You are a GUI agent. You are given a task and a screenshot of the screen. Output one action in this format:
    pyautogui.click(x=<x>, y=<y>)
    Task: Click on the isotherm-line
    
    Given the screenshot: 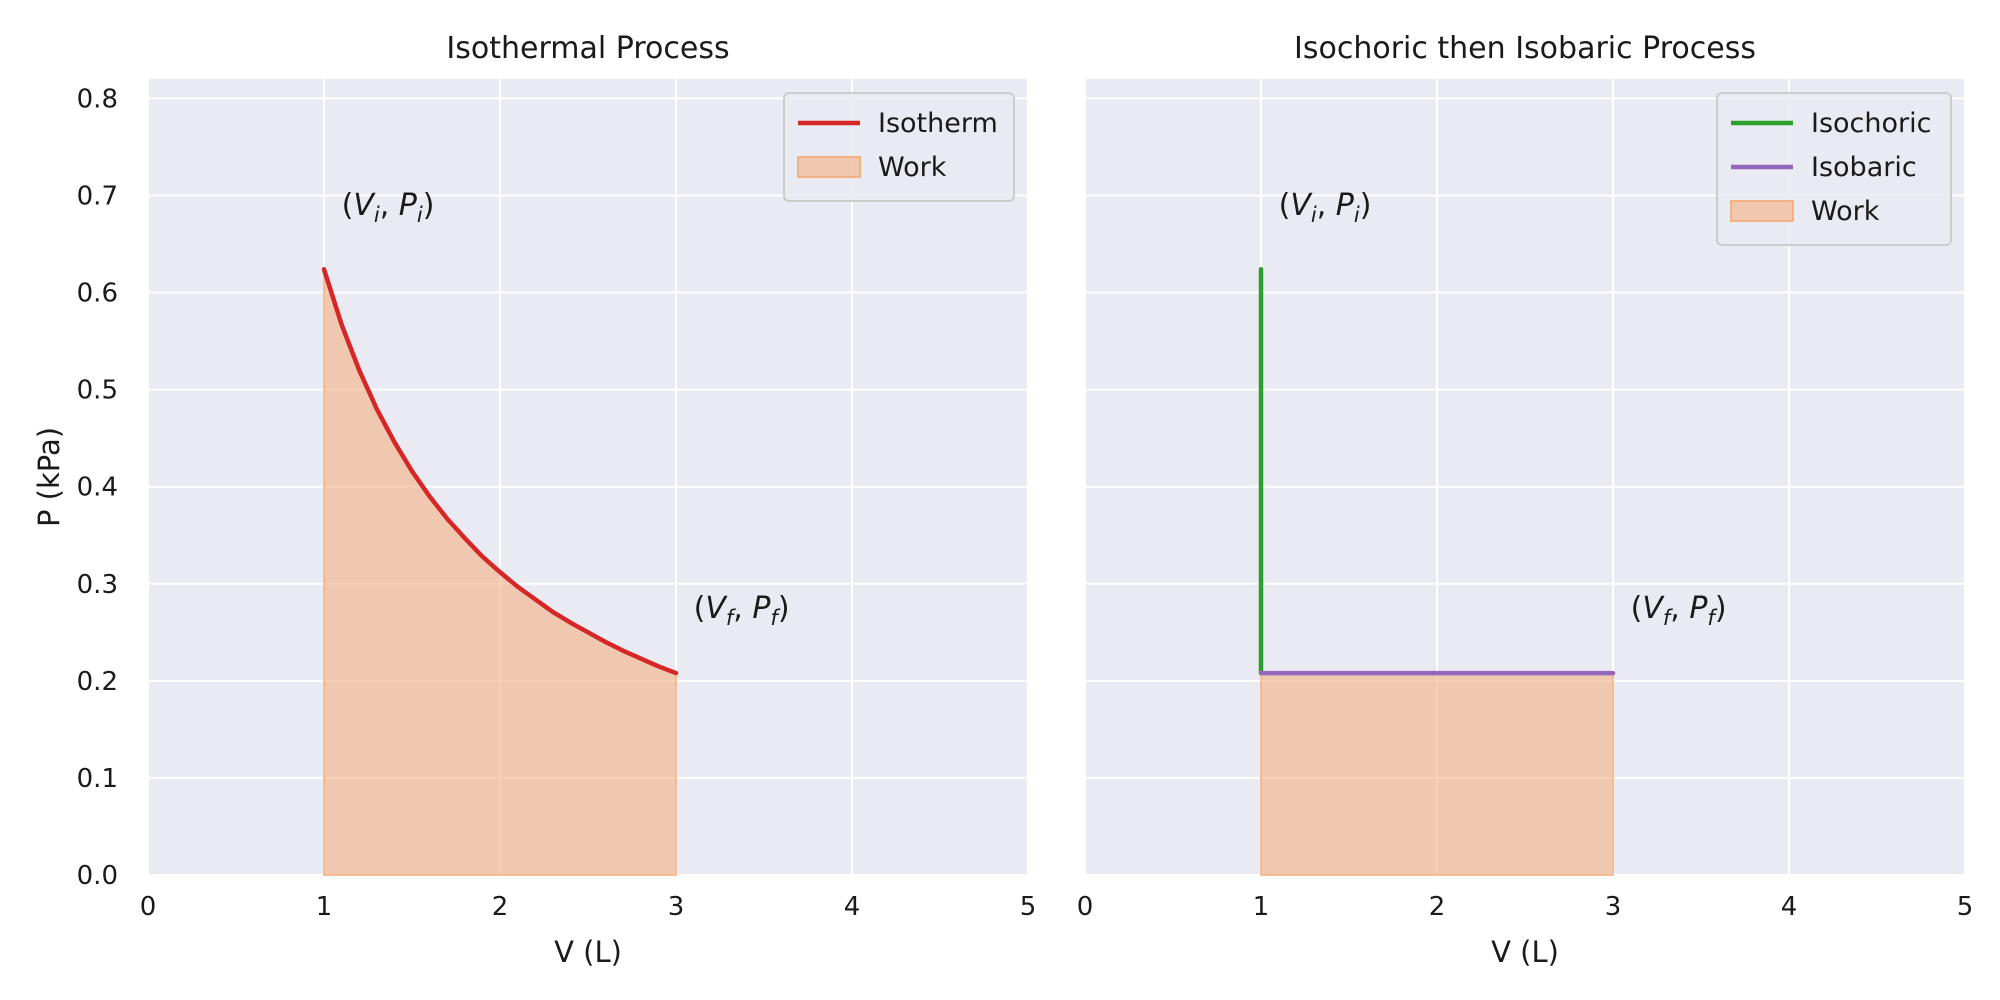 What is the action you would take?
    pyautogui.click(x=500, y=471)
    